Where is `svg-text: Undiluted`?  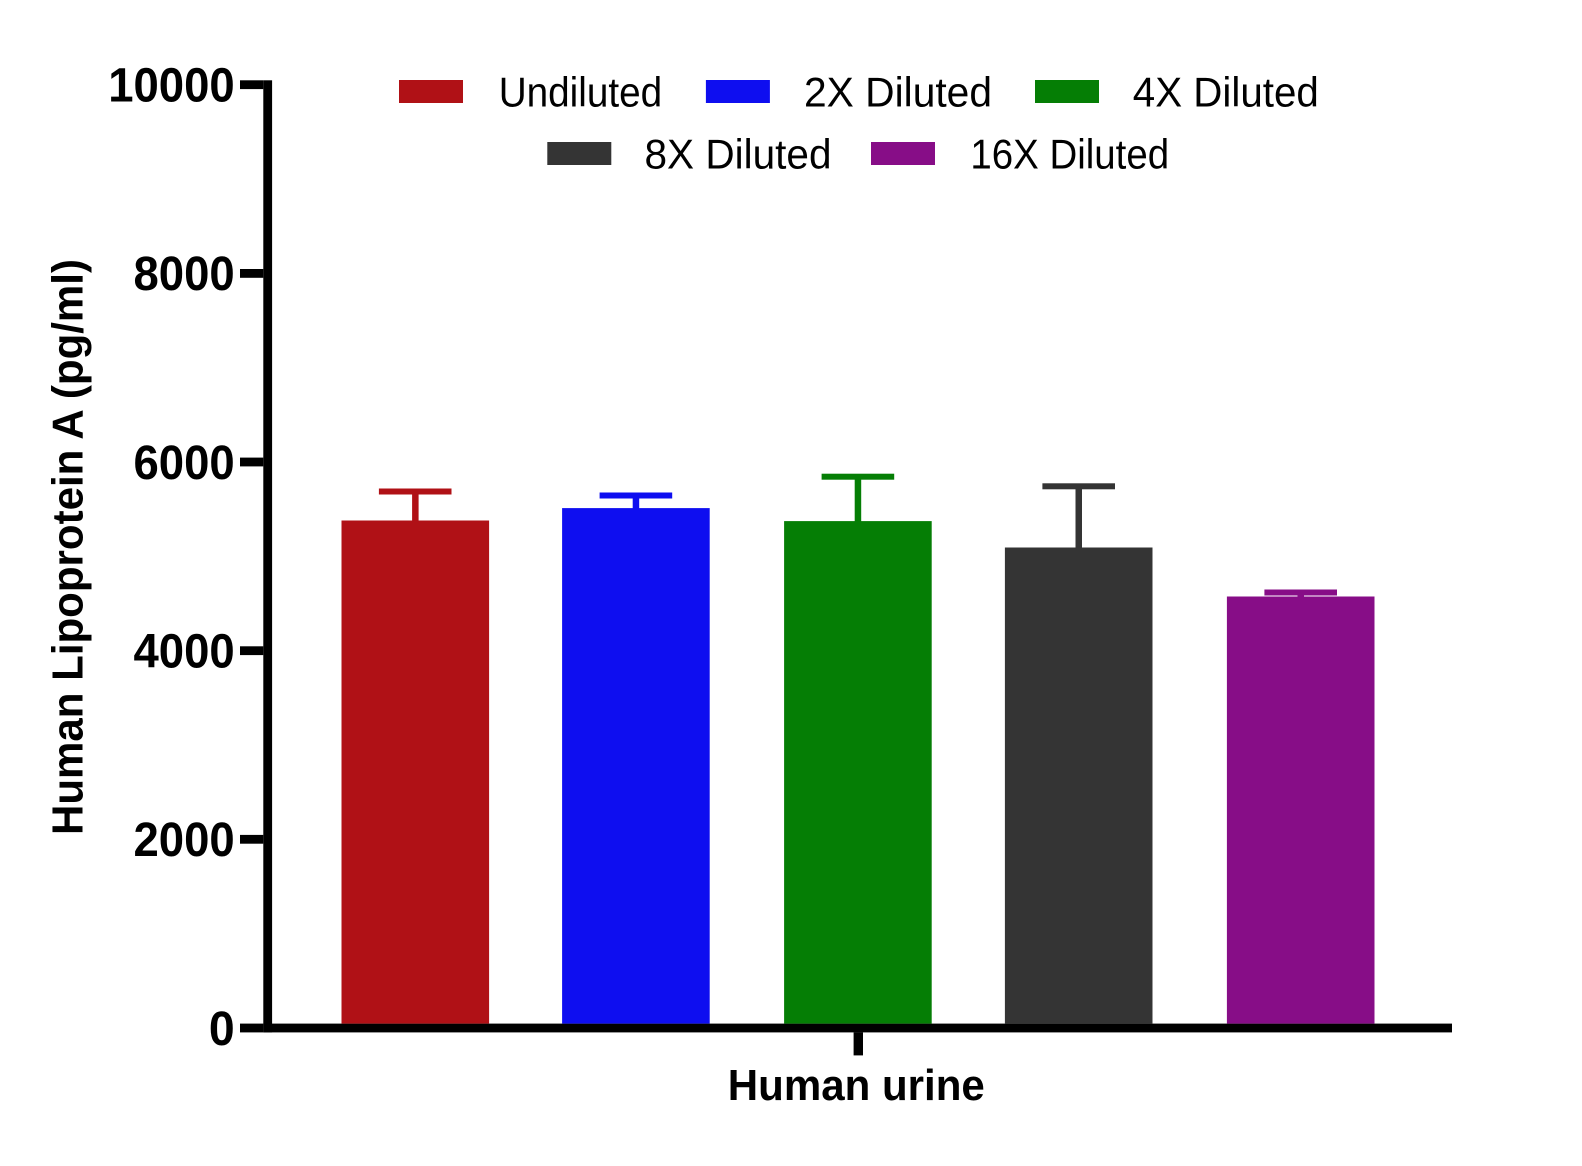 svg-text: Undiluted is located at coordinates (581, 91).